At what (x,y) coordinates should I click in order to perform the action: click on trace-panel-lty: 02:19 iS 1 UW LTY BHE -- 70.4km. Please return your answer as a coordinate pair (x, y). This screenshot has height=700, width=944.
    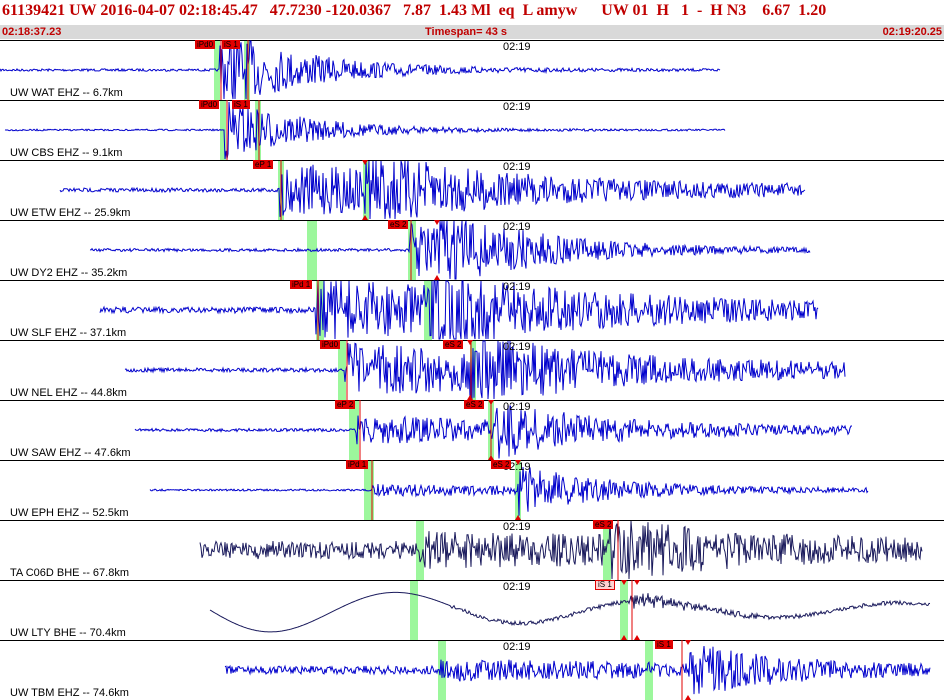
    Looking at the image, I should click on (472, 610).